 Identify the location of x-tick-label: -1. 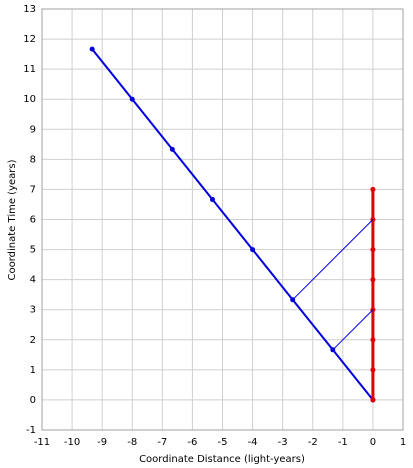
(343, 442).